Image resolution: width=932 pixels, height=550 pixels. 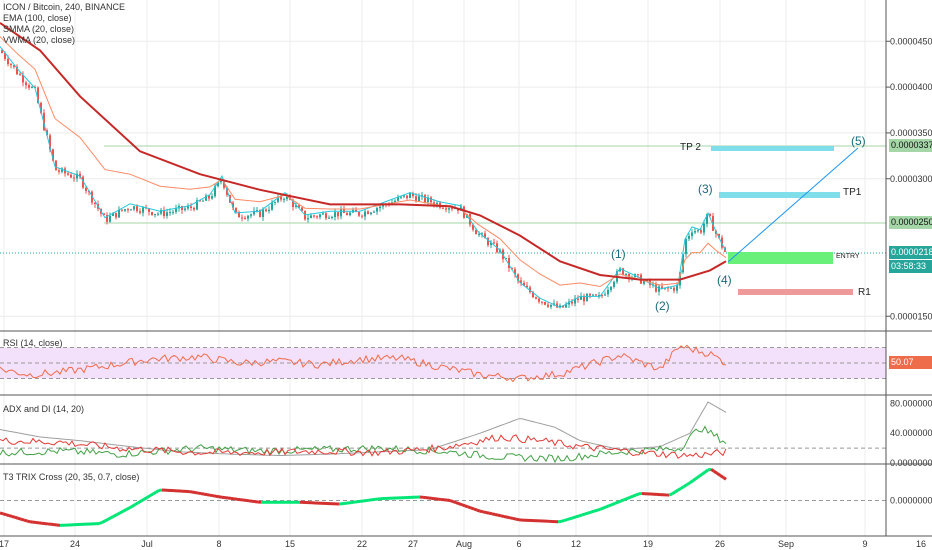 What do you see at coordinates (848, 256) in the screenshot?
I see `entry-label: ENTRY` at bounding box center [848, 256].